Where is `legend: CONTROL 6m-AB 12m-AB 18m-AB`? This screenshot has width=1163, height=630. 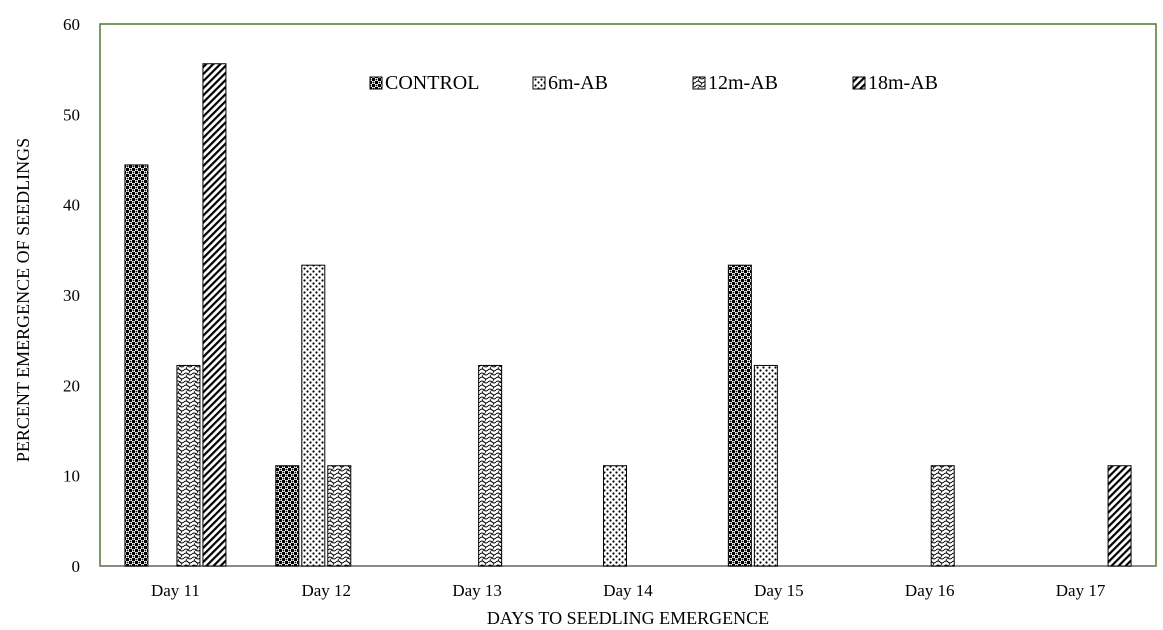 legend: CONTROL 6m-AB 12m-AB 18m-AB is located at coordinates (653, 83).